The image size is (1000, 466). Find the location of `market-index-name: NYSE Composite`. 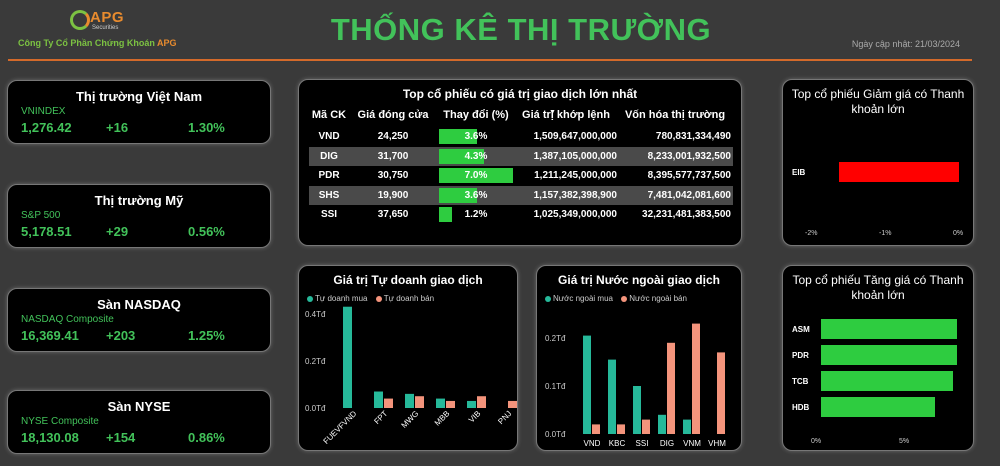

market-index-name: NYSE Composite is located at coordinates (60, 421).